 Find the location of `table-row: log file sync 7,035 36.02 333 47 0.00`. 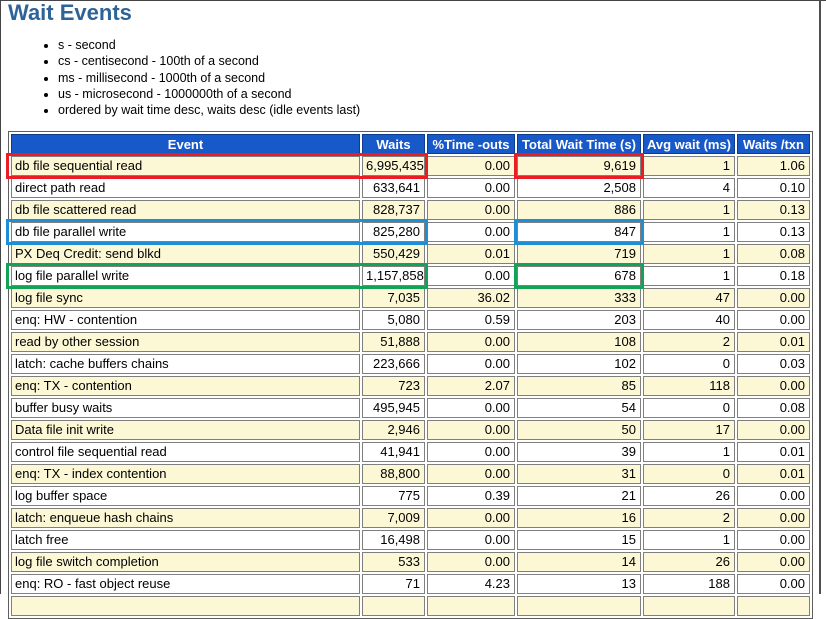

table-row: log file sync 7,035 36.02 333 47 0.00 is located at coordinates (410, 298).